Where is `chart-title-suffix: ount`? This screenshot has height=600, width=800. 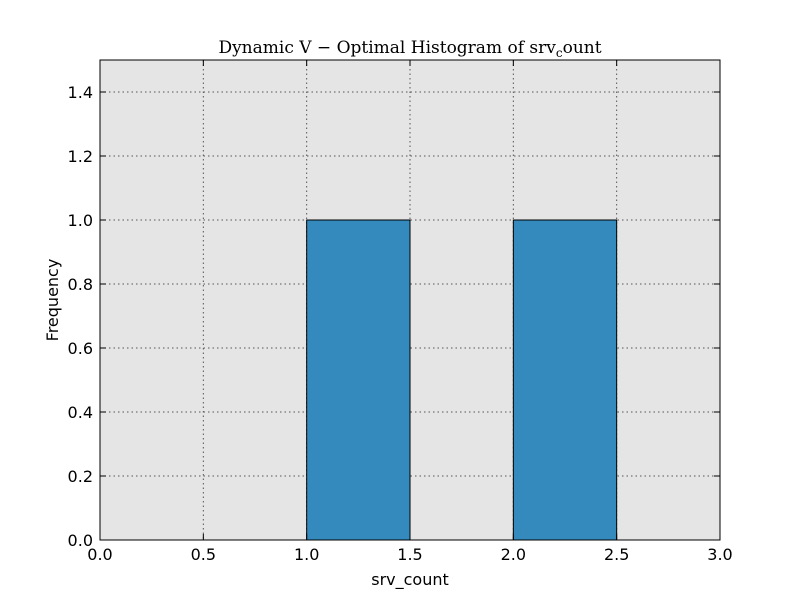 chart-title-suffix: ount is located at coordinates (582, 48).